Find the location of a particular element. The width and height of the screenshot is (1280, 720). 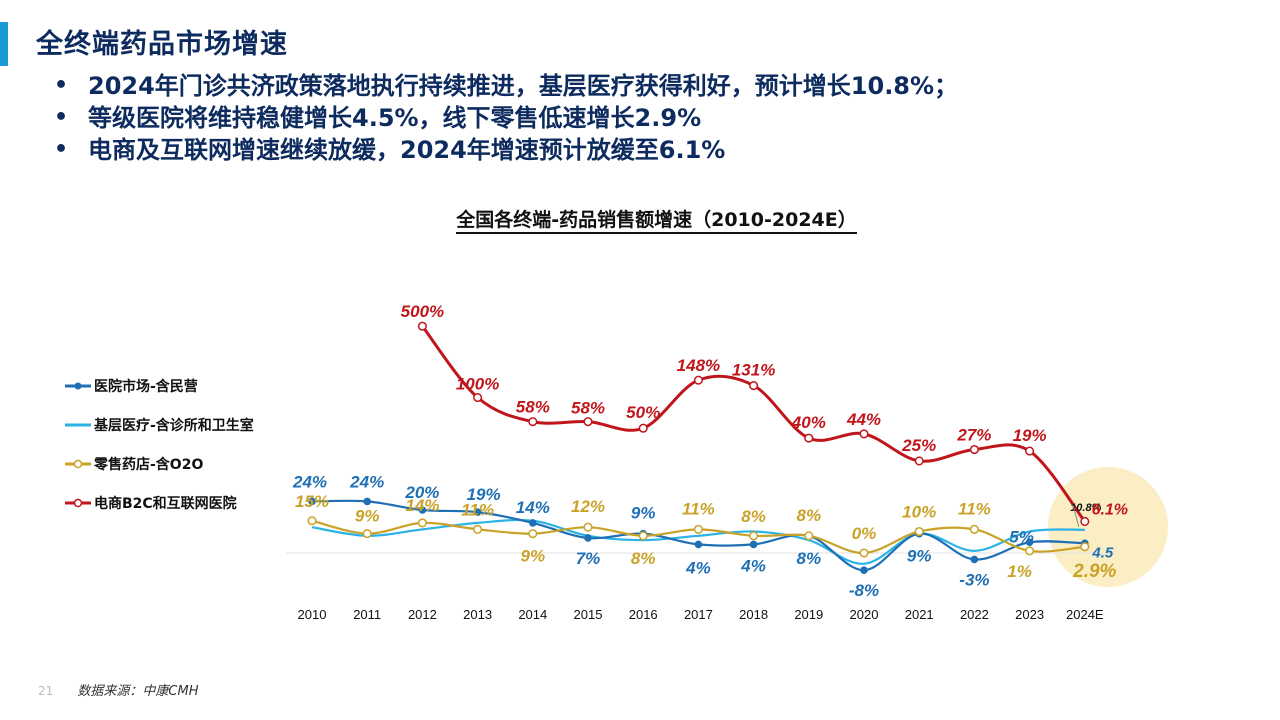

data-label: 4.5 is located at coordinates (1102, 552).